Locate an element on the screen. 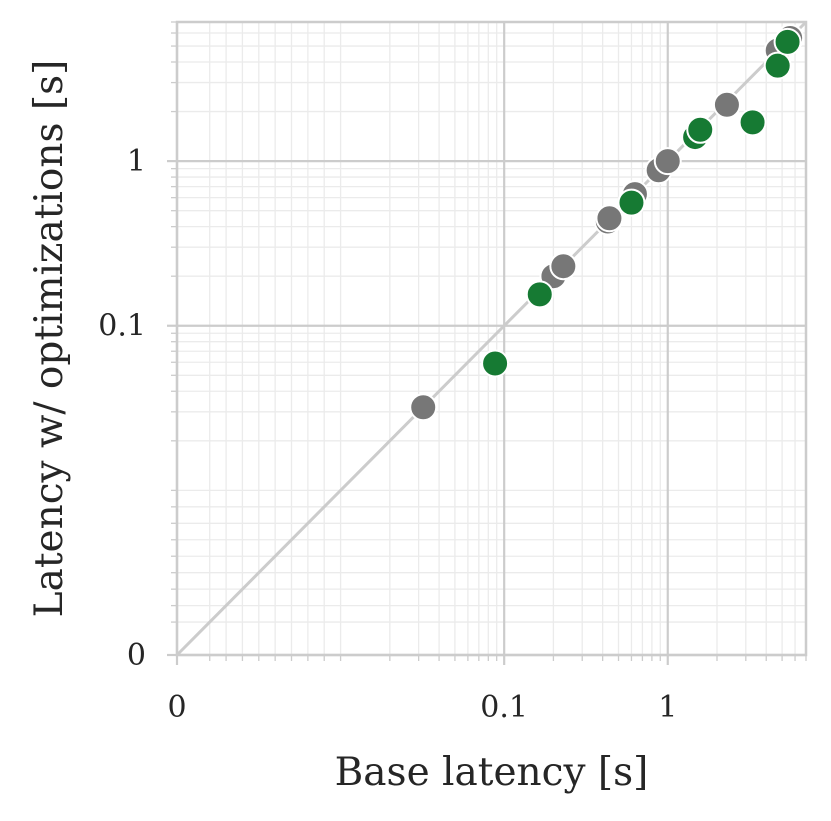  x-tick-label: 0 is located at coordinates (176, 707).